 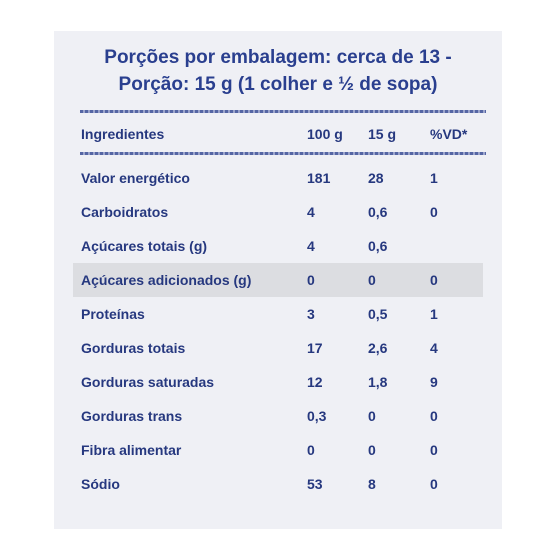 I want to click on table-row: Gorduras totais 17 2,6 4, so click(x=278, y=348).